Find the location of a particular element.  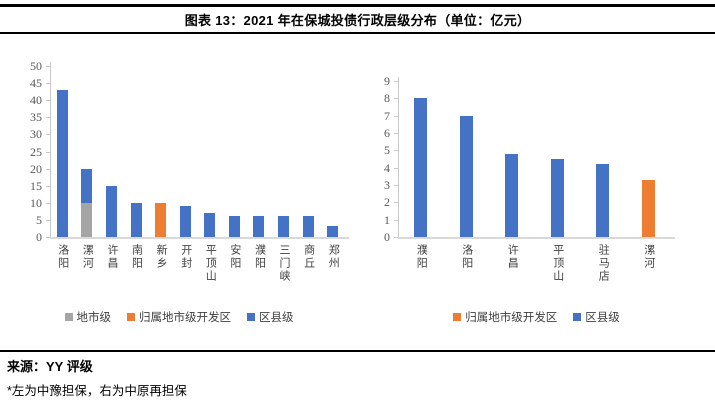

legend-label: 地市级 is located at coordinates (94, 318).